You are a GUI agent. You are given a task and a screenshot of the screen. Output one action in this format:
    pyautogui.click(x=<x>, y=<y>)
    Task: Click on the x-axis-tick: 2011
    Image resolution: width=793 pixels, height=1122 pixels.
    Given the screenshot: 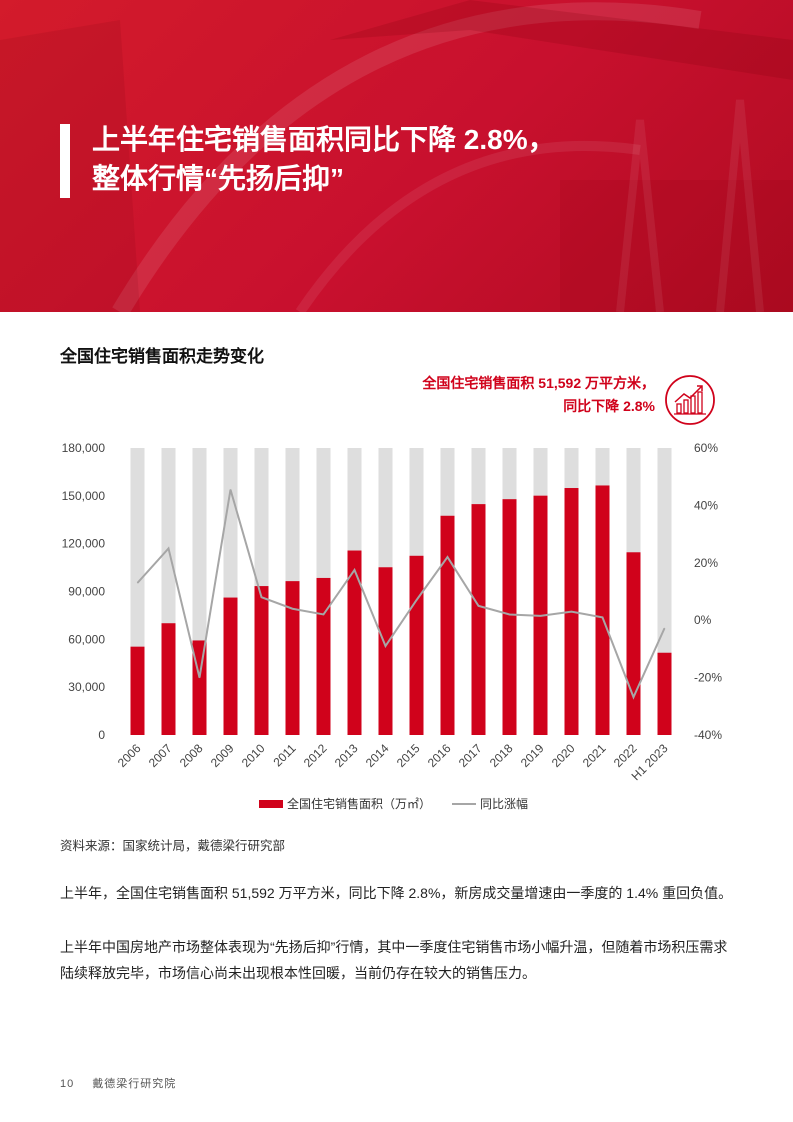 What is the action you would take?
    pyautogui.click(x=284, y=755)
    